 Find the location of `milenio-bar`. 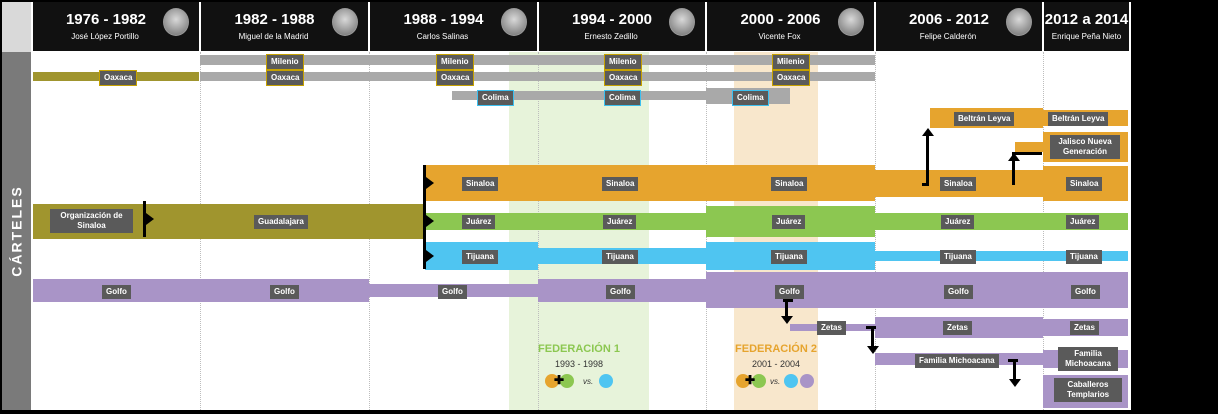

milenio-bar is located at coordinates (537, 60).